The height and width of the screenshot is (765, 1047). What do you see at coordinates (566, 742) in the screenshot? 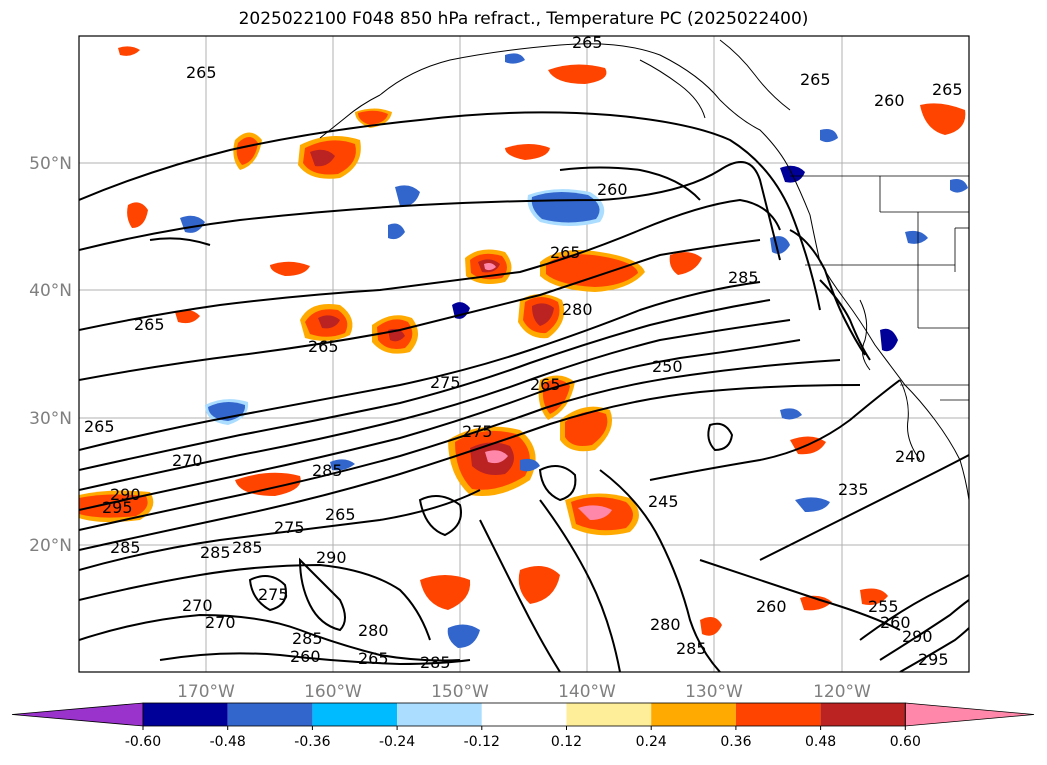
I see `colorbar-tick-label: 0.12` at bounding box center [566, 742].